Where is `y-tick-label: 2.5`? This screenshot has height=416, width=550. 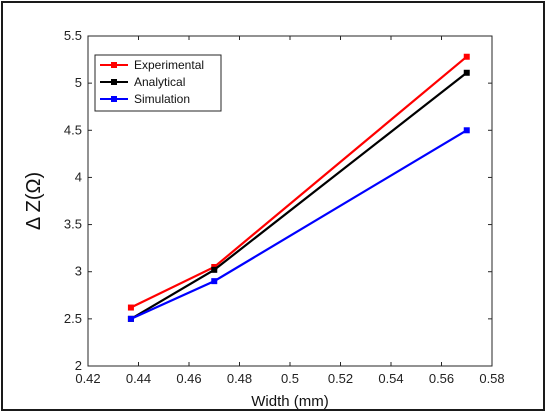 y-tick-label: 2.5 is located at coordinates (73, 318).